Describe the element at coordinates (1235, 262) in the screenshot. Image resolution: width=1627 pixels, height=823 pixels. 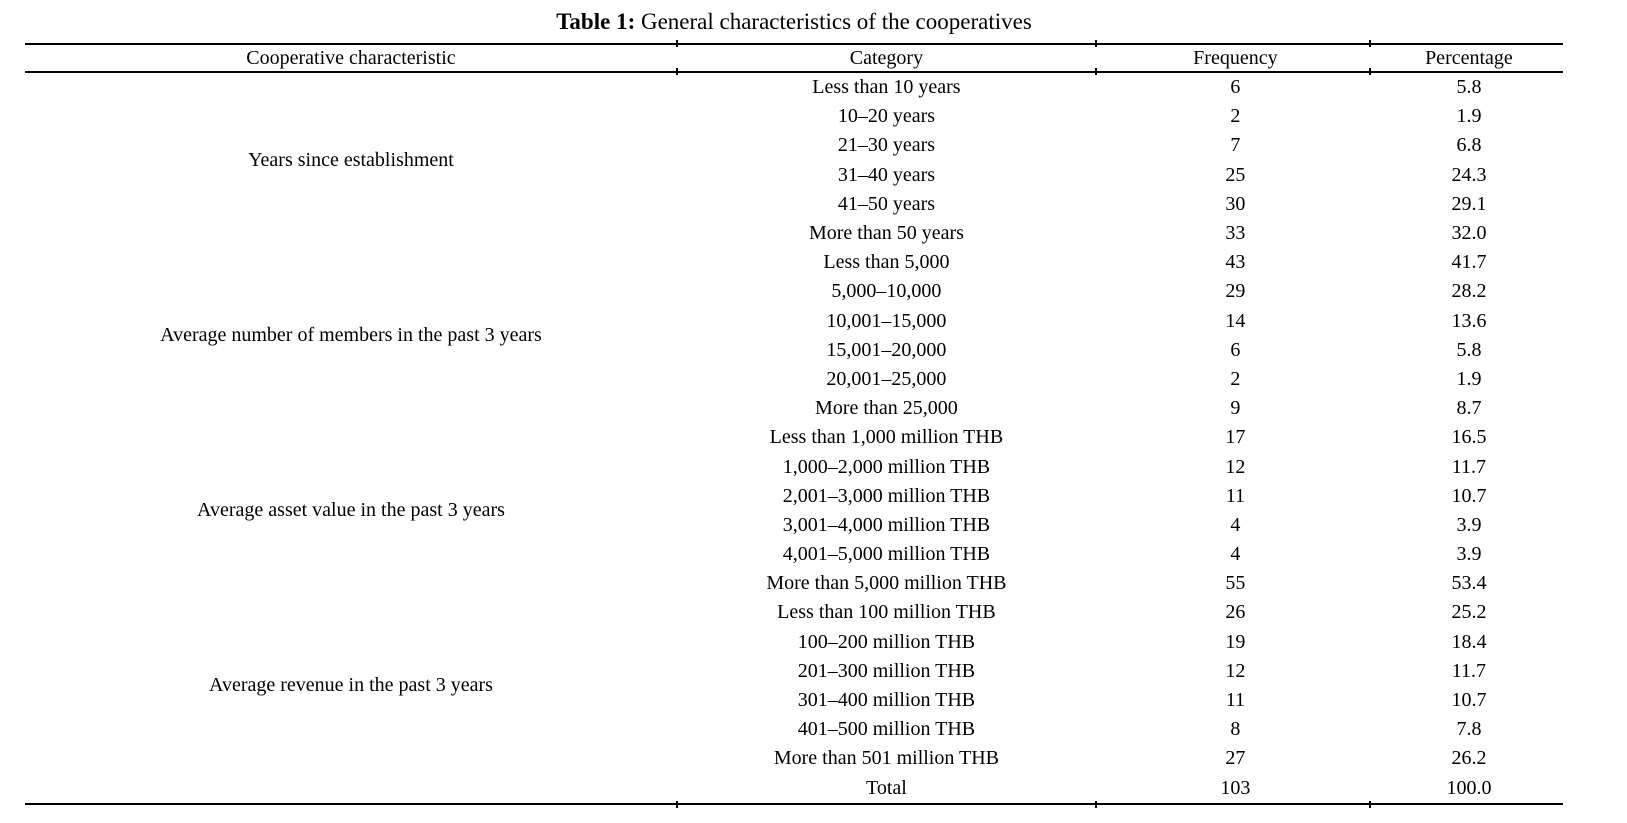
I see `frequency-cell: 43` at that location.